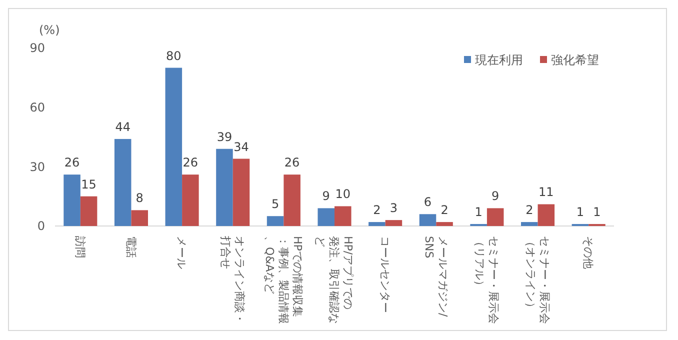 This screenshot has width=678, height=340. Describe the element at coordinates (224, 137) in the screenshot. I see `data-label: 39` at that location.